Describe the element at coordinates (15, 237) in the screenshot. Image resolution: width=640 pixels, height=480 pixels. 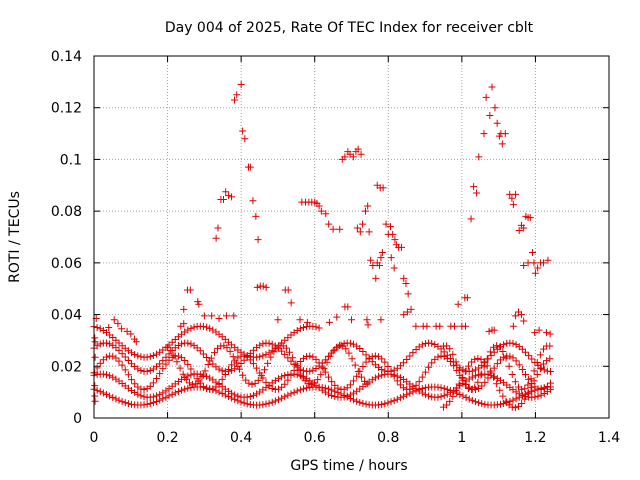
I see `y-axis-label: ROTI / TECUs` at that location.